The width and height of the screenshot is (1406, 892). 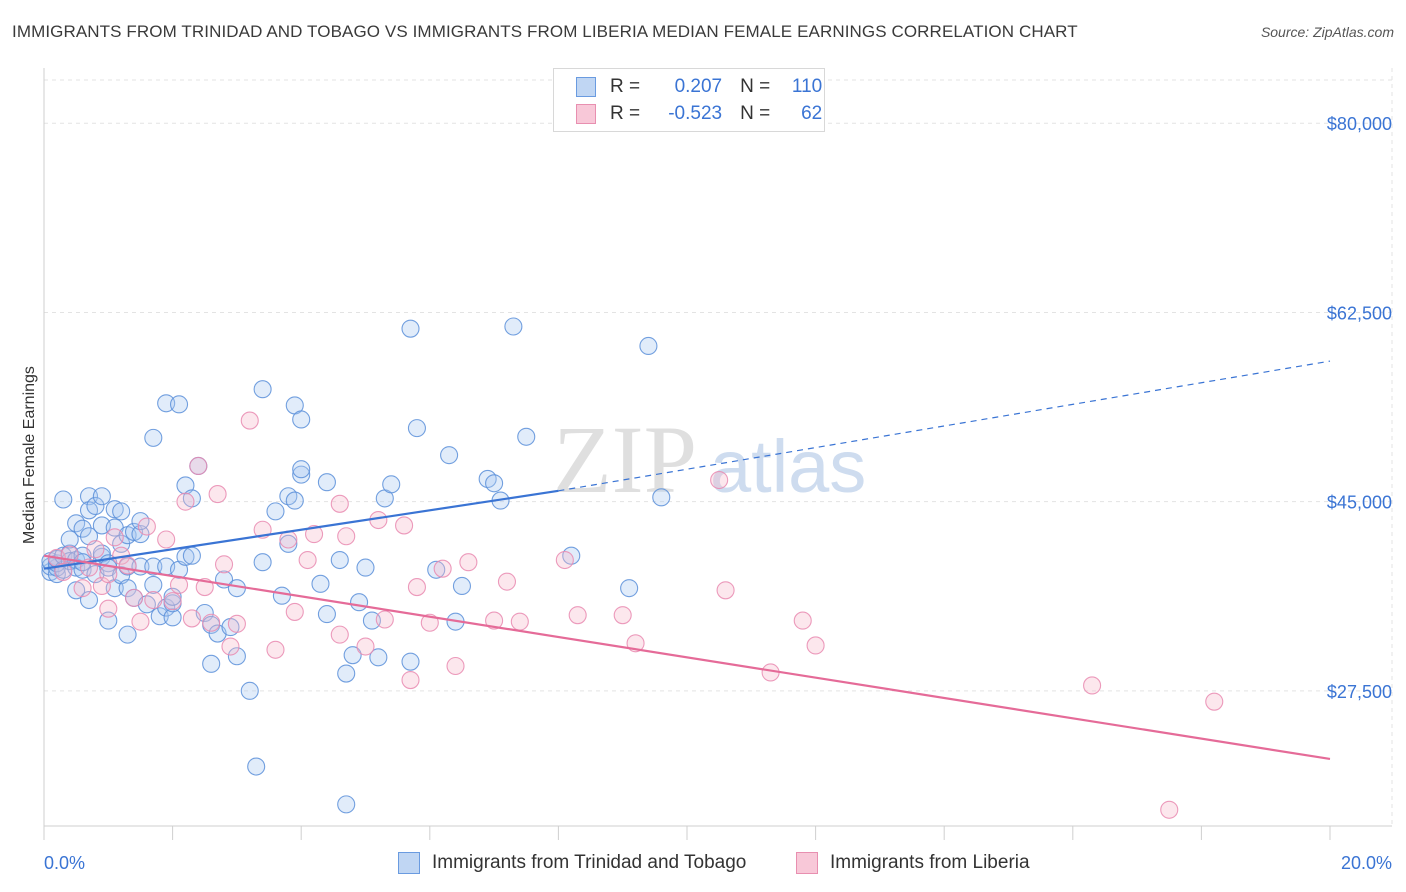 What do you see at coordinates (718, 863) in the screenshot?
I see `x-tick-labels: 0.0% 20.0%` at bounding box center [718, 863].